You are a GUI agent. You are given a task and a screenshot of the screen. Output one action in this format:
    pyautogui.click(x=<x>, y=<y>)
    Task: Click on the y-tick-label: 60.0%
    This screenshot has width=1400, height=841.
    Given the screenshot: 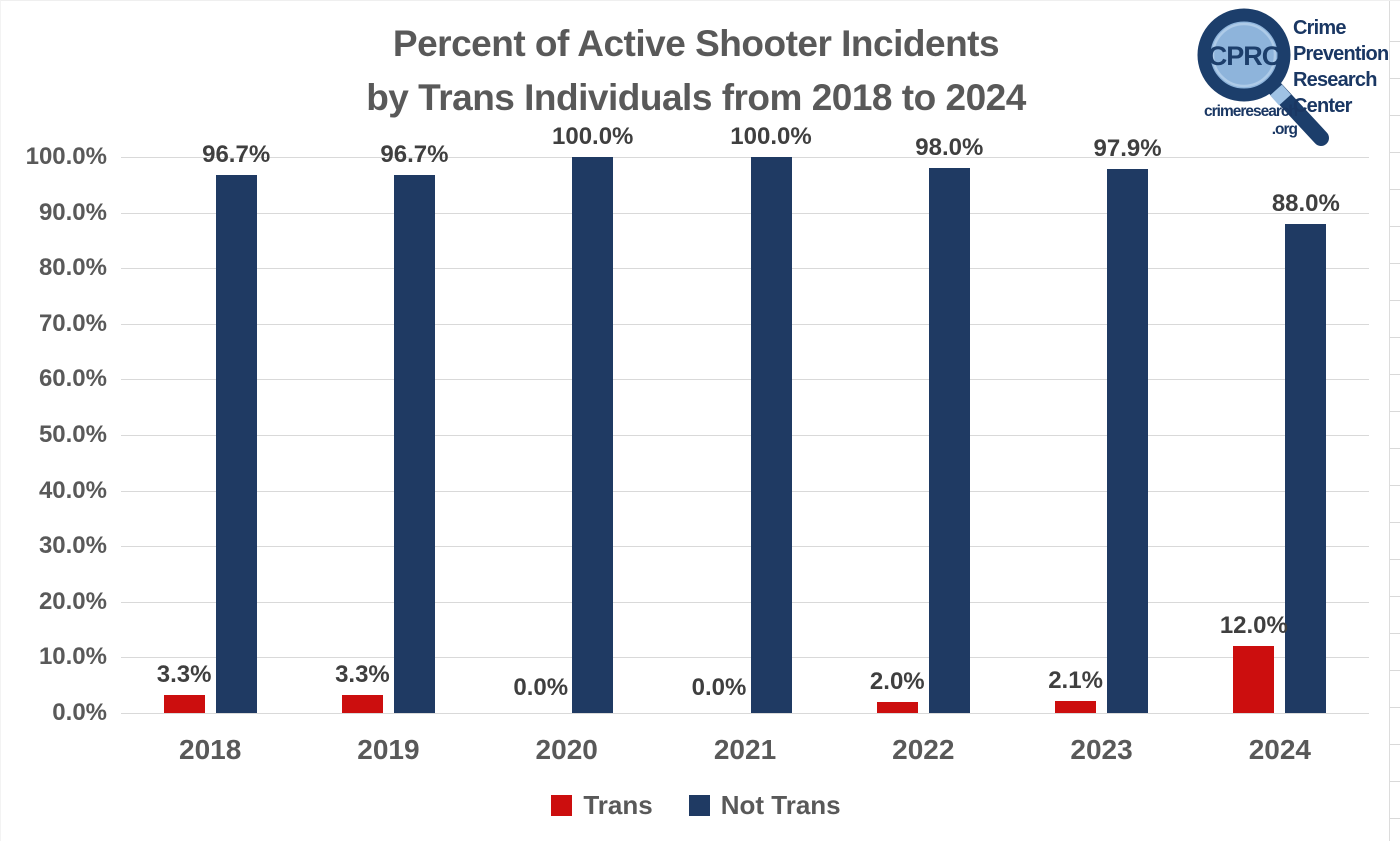 What is the action you would take?
    pyautogui.click(x=72, y=379)
    